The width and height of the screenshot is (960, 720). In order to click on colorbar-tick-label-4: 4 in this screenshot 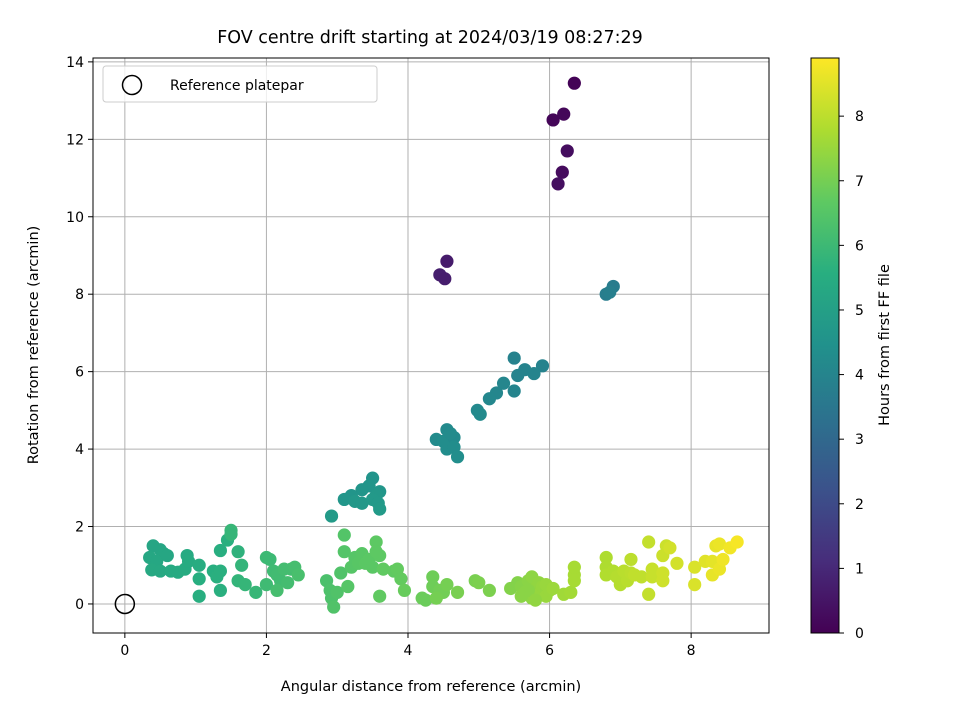, I will do `click(859, 376)`.